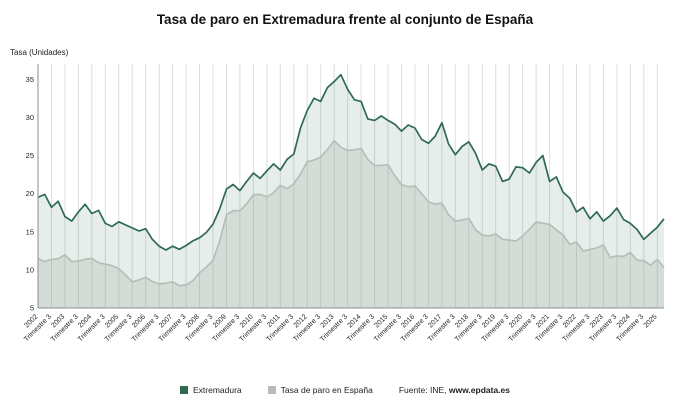  Describe the element at coordinates (326, 390) in the screenshot. I see `legend-label-espana: Tasa de paro en España` at that location.